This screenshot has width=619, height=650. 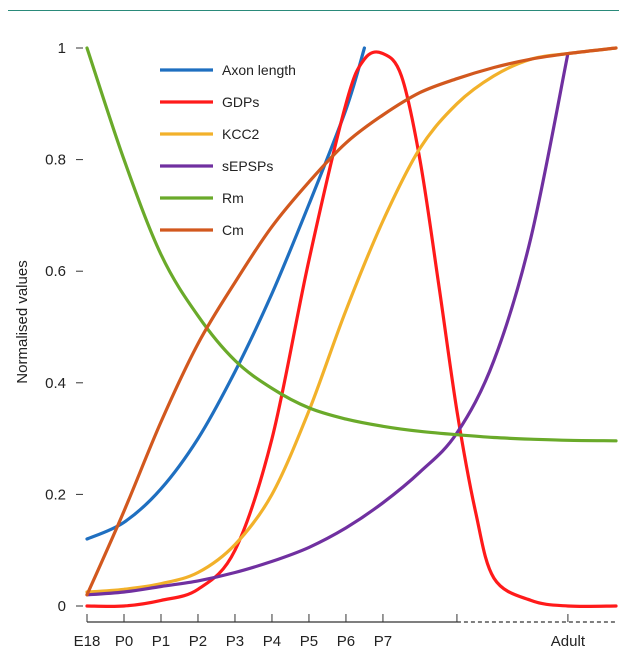 I want to click on y-tick-label: 0.6, so click(x=55, y=271).